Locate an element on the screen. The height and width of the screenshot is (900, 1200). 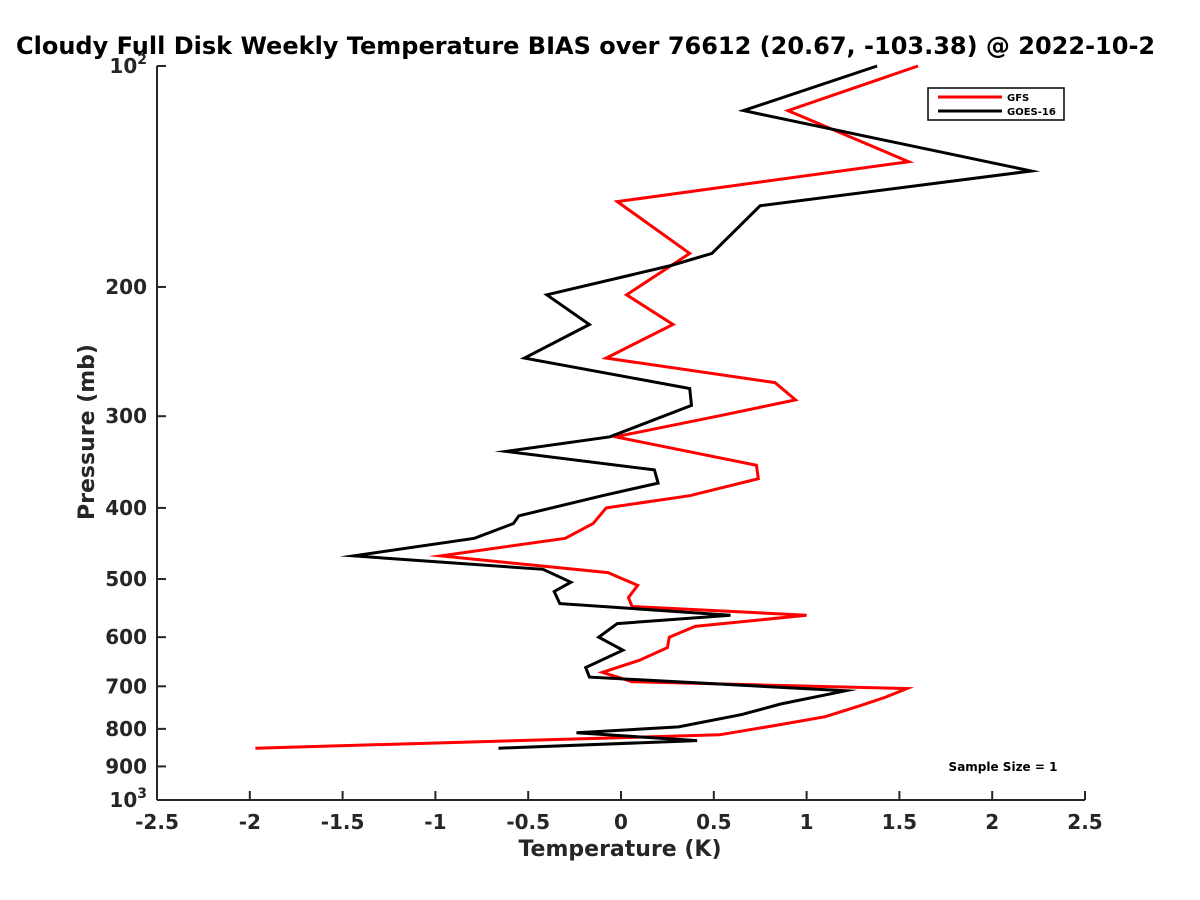
y-tick-label: 600 is located at coordinates (126, 637).